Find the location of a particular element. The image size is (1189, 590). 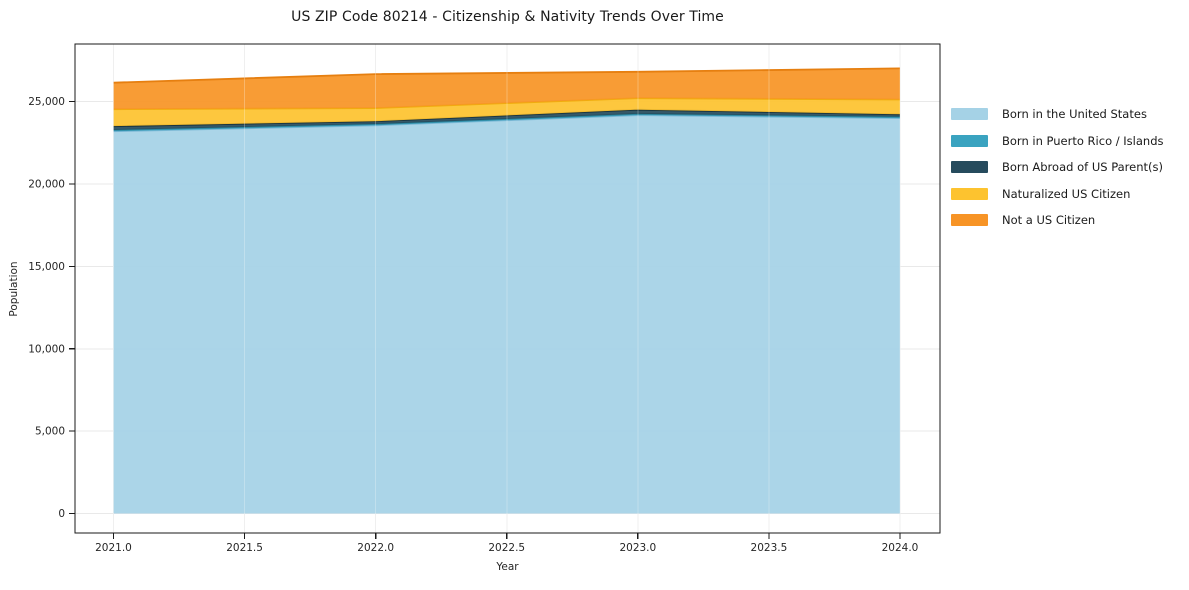

legend-label: Naturalized US Citizen is located at coordinates (1066, 193).